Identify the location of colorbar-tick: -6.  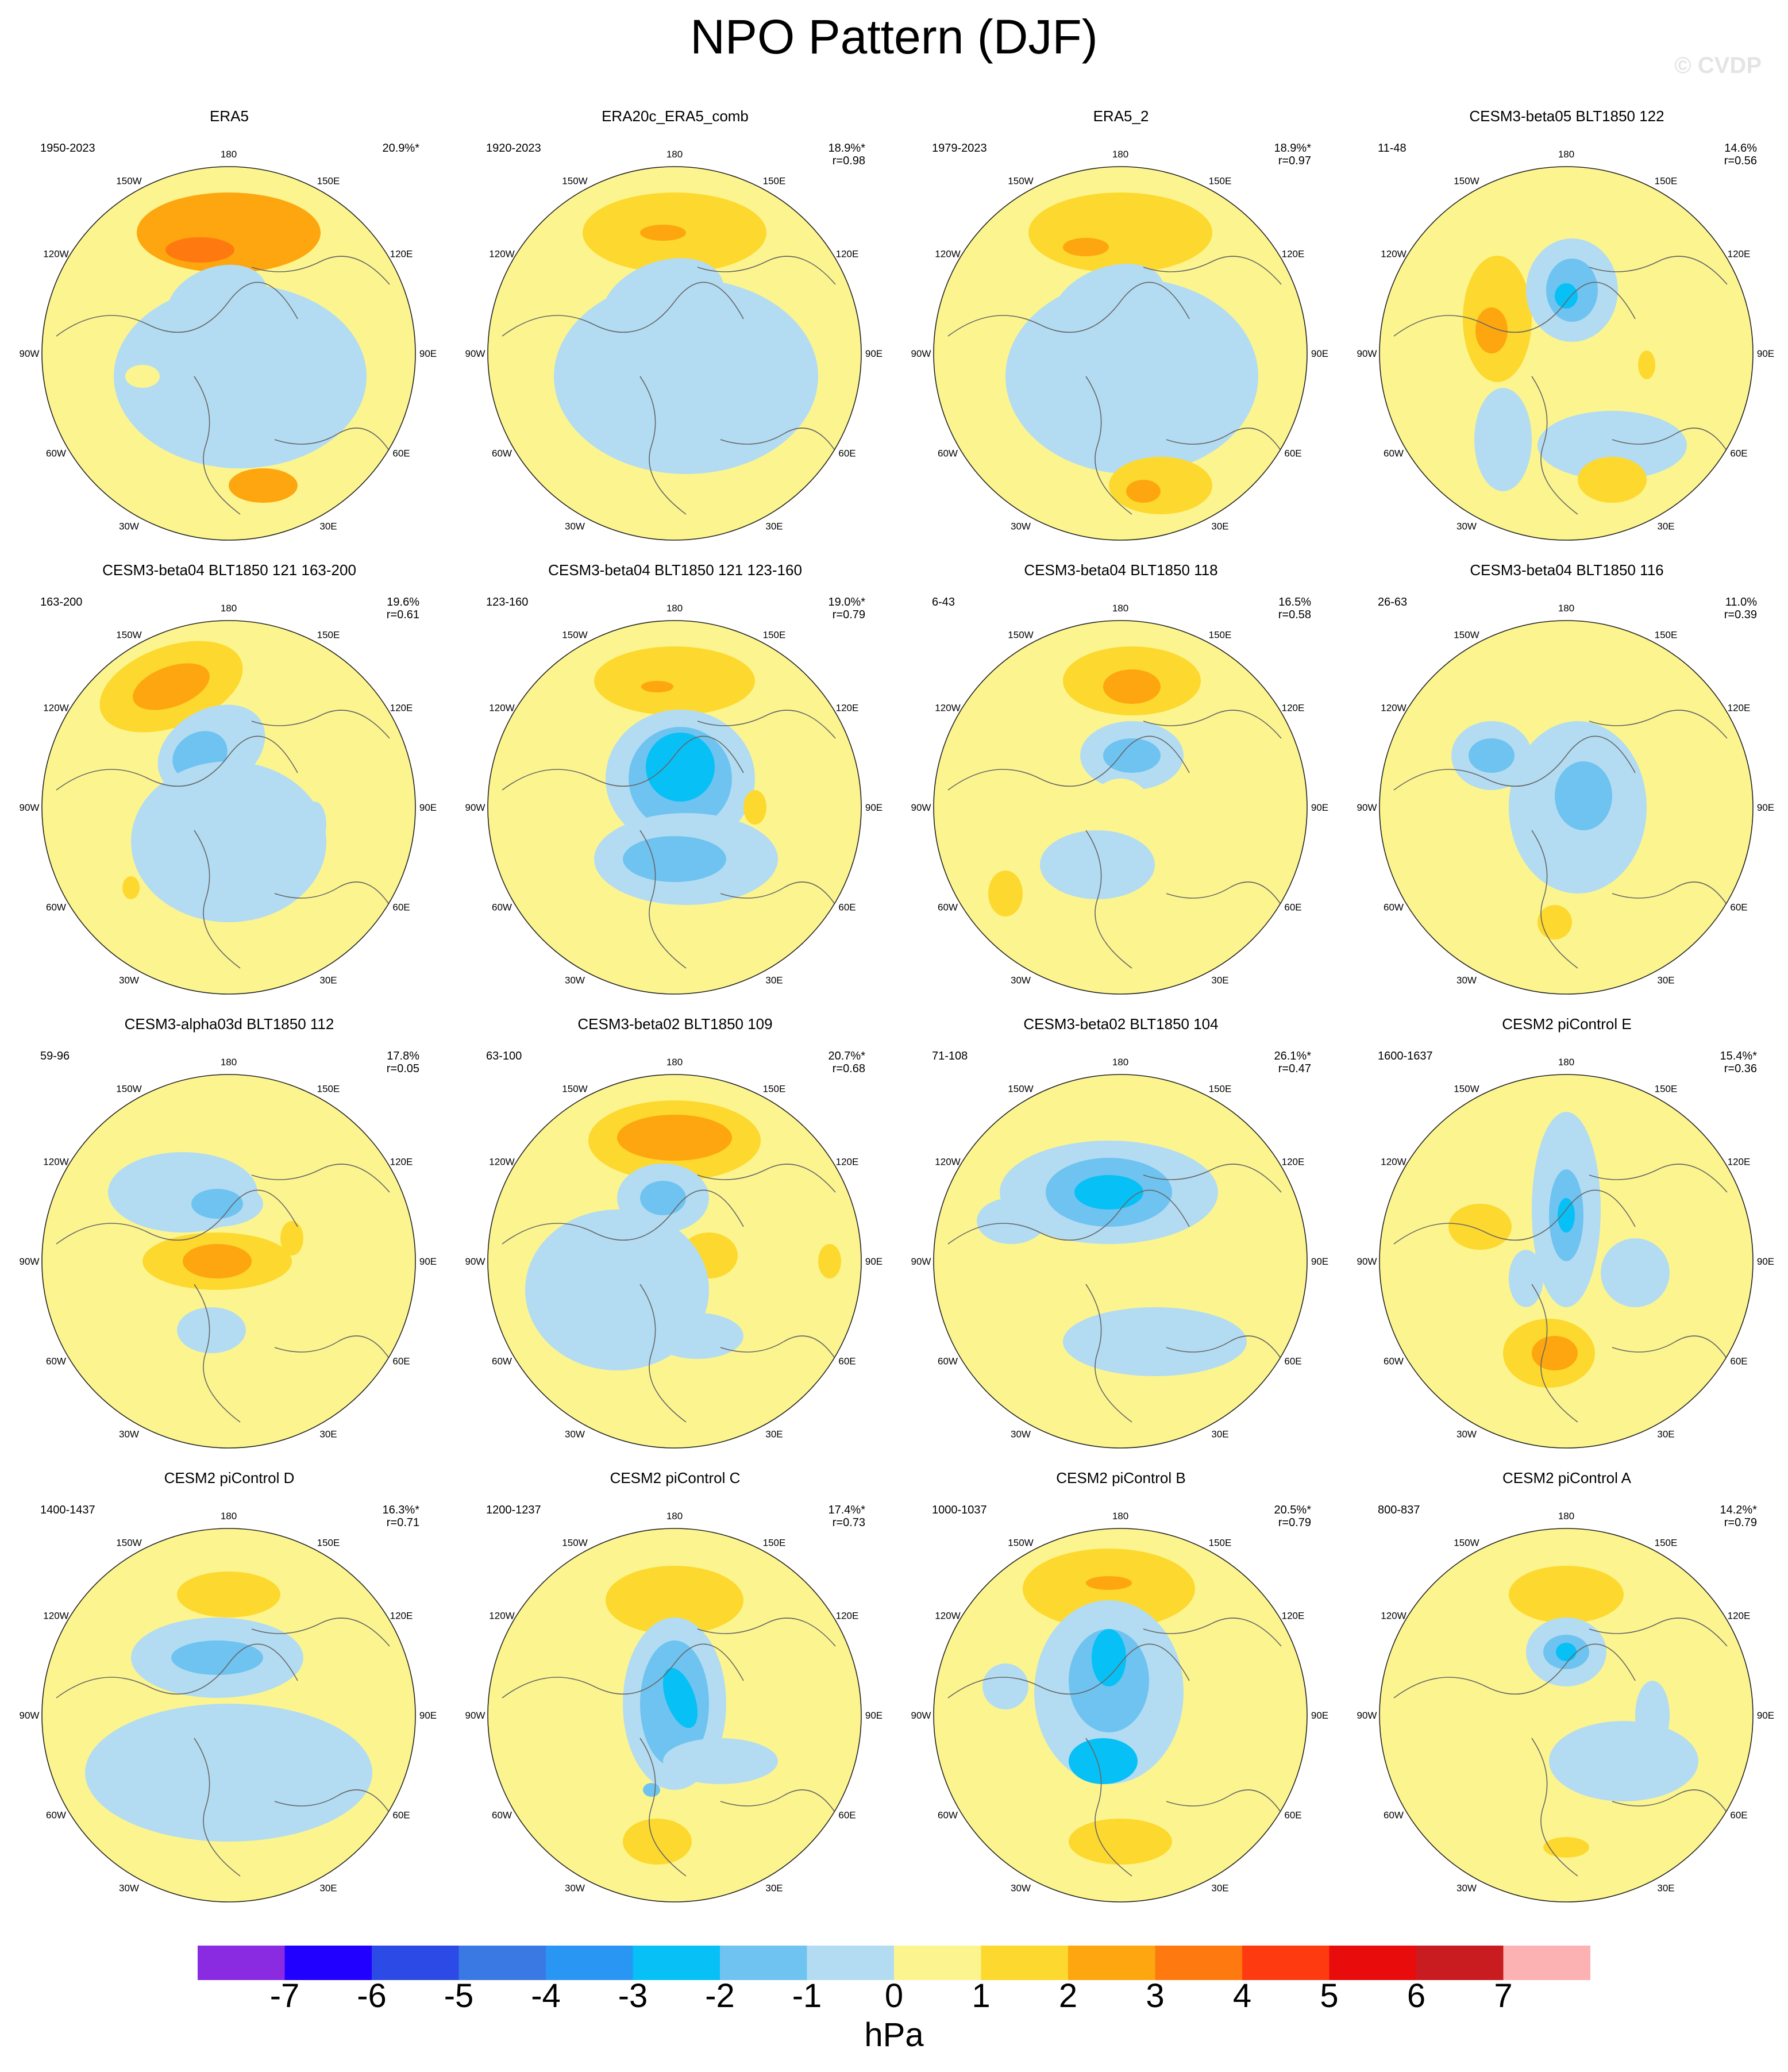
(372, 1996).